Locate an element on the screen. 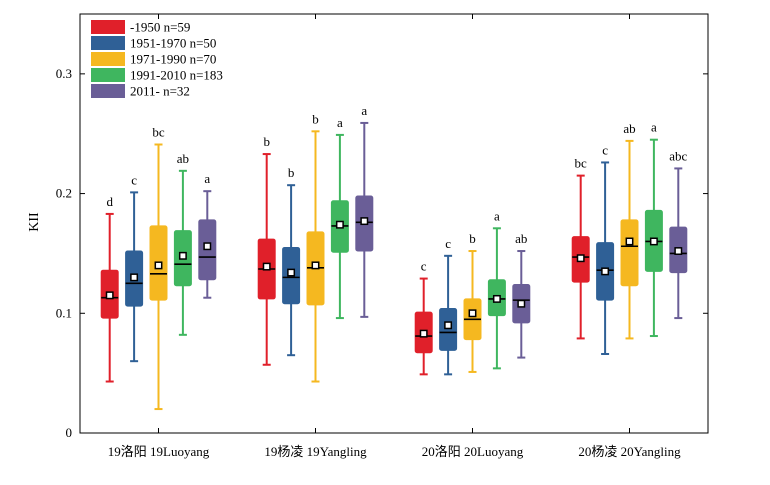 The height and width of the screenshot is (485, 770). box-4-1: ab is located at coordinates (182, 243).